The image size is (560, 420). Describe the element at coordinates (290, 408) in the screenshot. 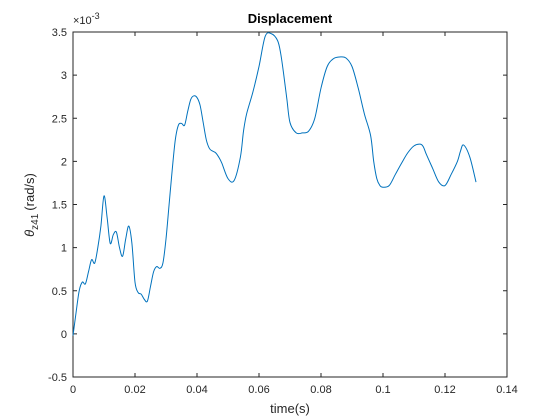

I see `x-axis-label: time(s)` at that location.